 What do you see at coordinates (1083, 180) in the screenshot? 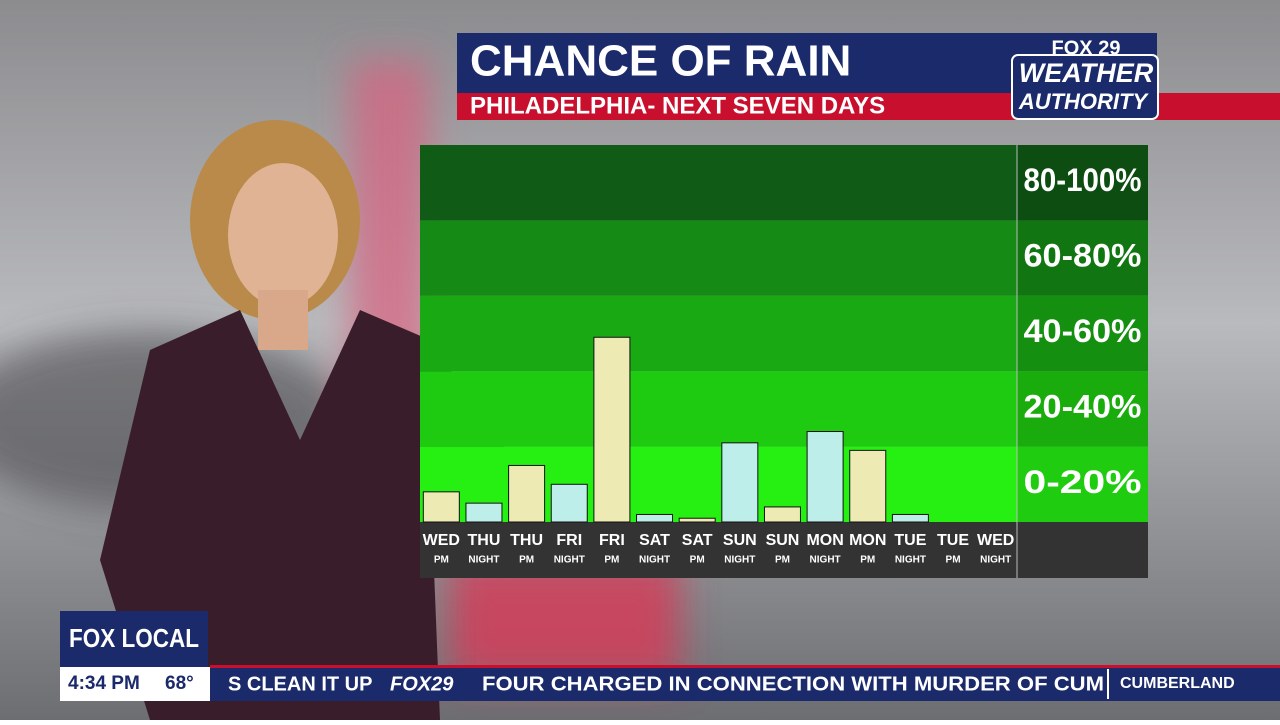
I see `band-label: 80-100%` at bounding box center [1083, 180].